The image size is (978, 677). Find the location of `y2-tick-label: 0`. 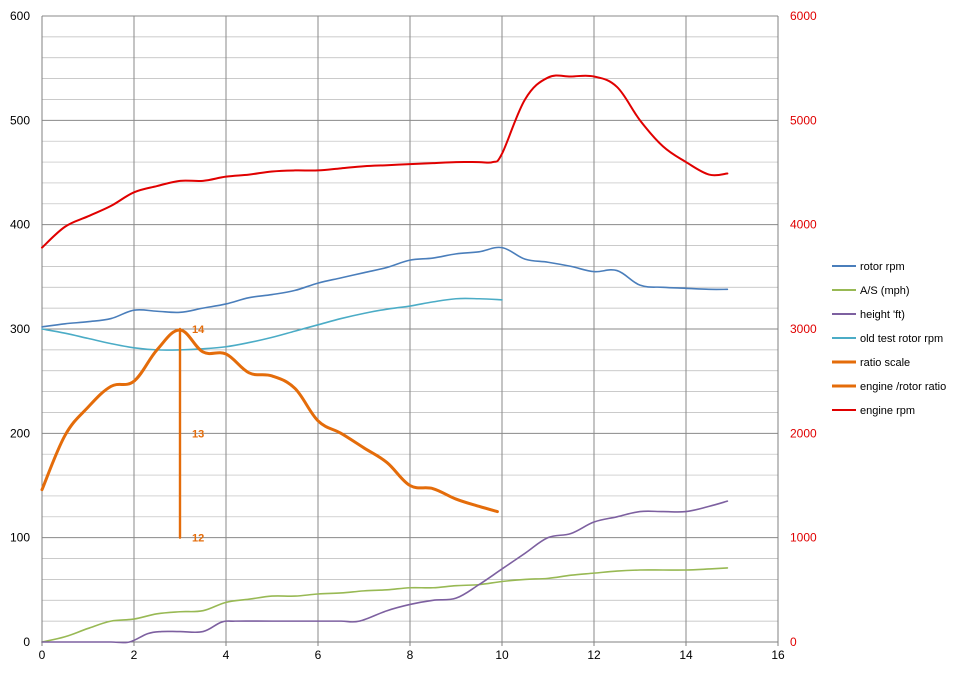

y2-tick-label: 0 is located at coordinates (793, 642).